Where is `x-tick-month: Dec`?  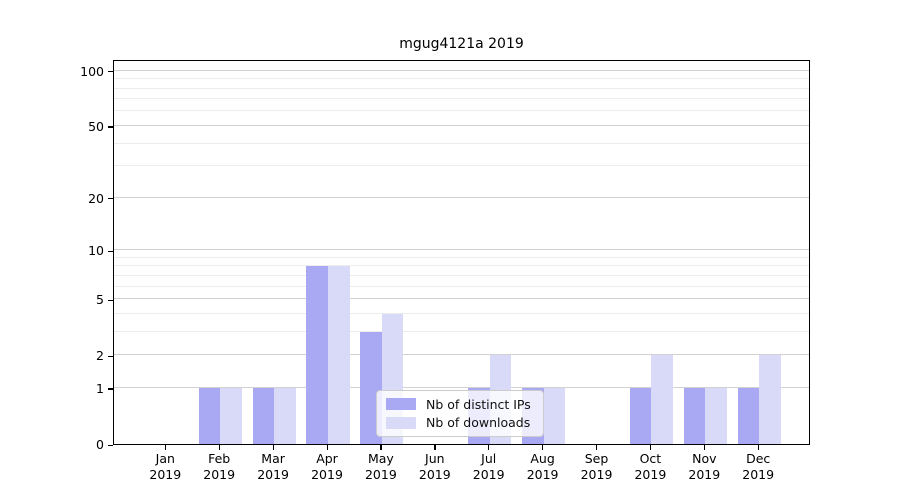
x-tick-month: Dec is located at coordinates (758, 458).